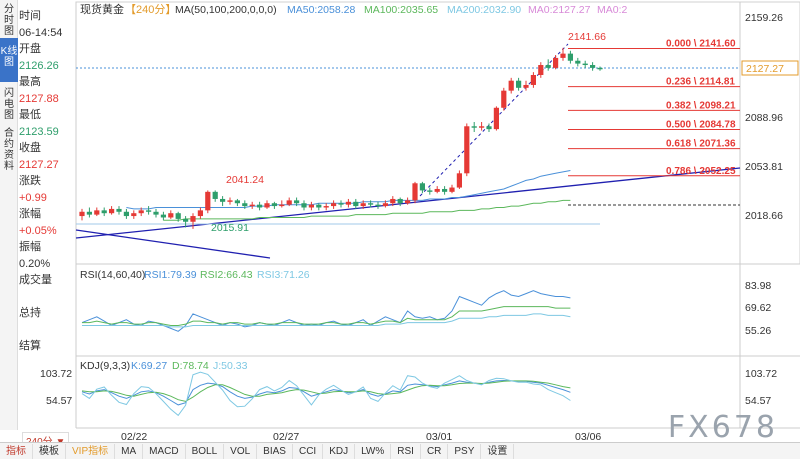 The height and width of the screenshot is (459, 800). I want to click on rsi-tick-2: 69.62, so click(758, 308).